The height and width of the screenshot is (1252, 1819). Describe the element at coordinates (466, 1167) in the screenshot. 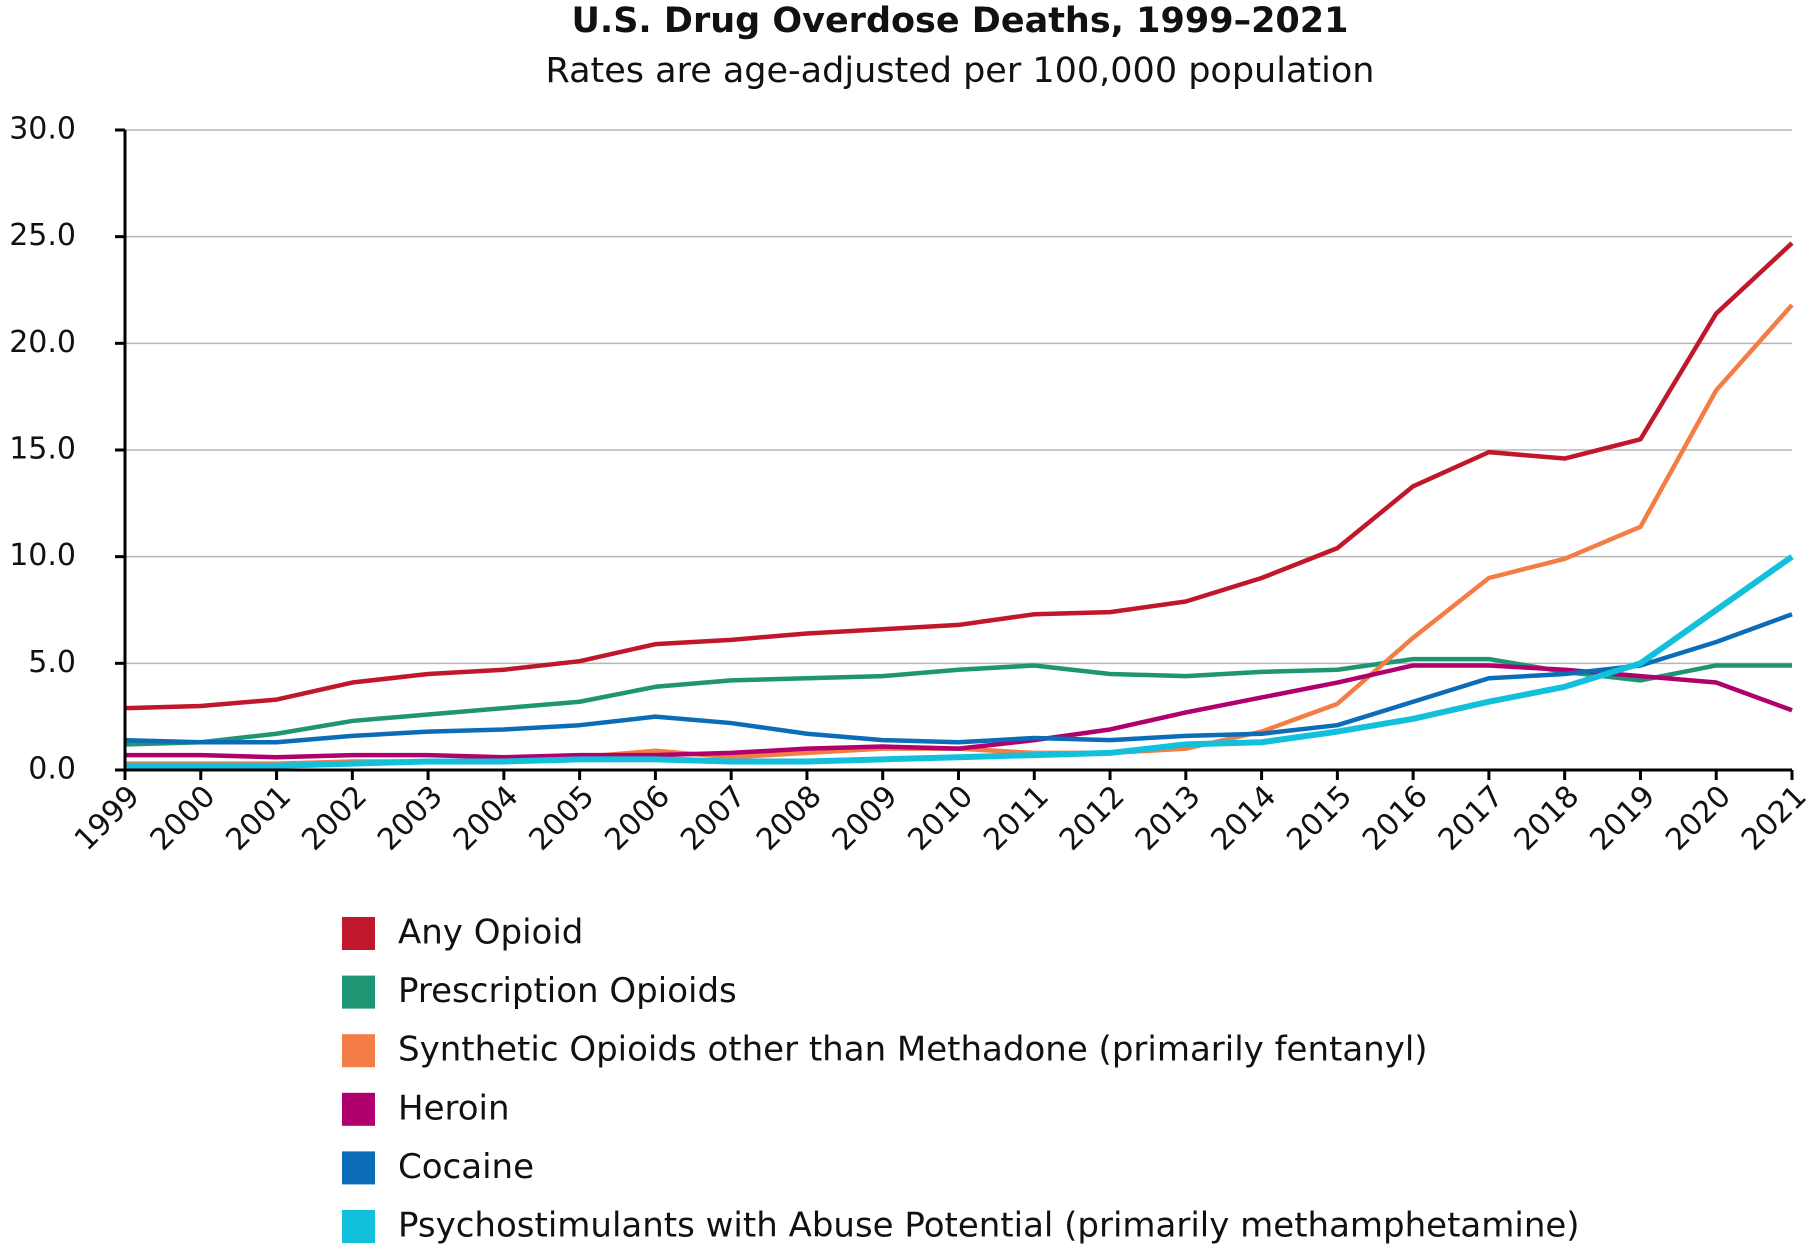

I see `legend-label: Cocaine` at that location.